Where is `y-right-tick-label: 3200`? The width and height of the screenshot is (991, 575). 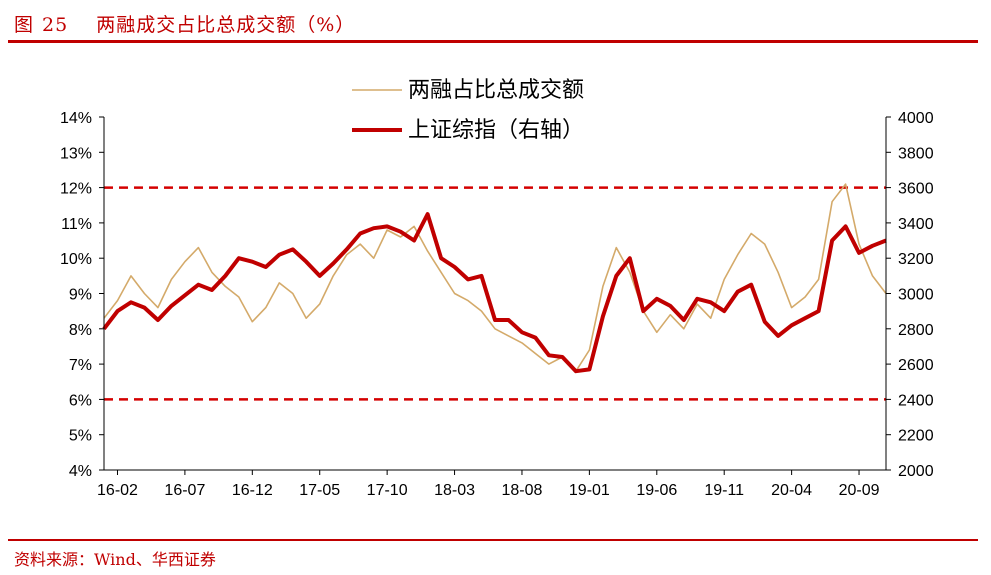
y-right-tick-label: 3200 is located at coordinates (916, 259).